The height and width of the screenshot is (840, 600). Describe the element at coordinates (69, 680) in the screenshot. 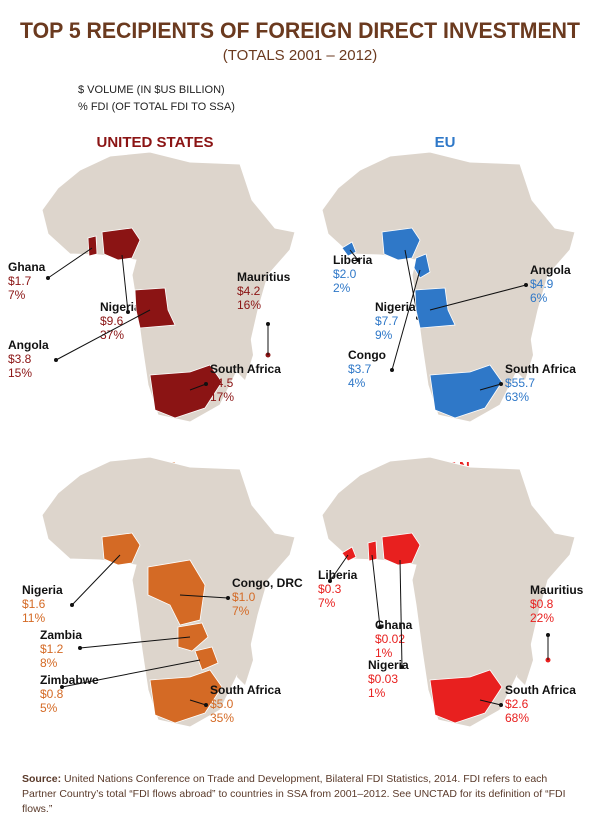

I see `country-name: Zimbabwe` at that location.